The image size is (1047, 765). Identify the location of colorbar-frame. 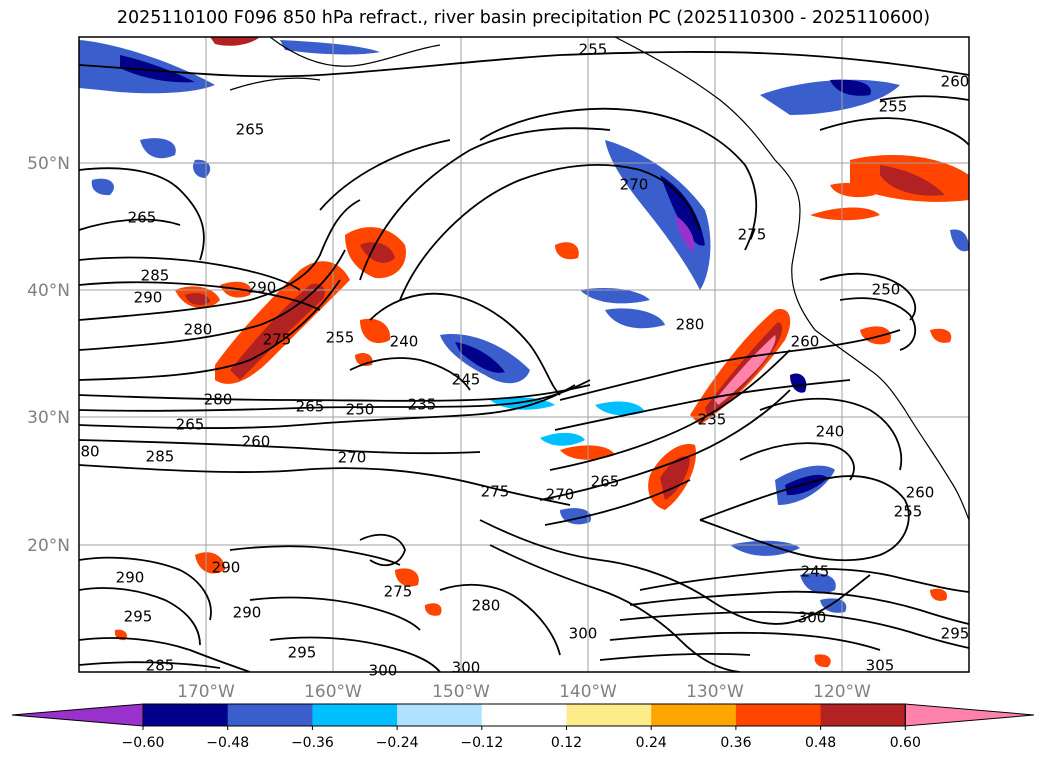
(524, 715).